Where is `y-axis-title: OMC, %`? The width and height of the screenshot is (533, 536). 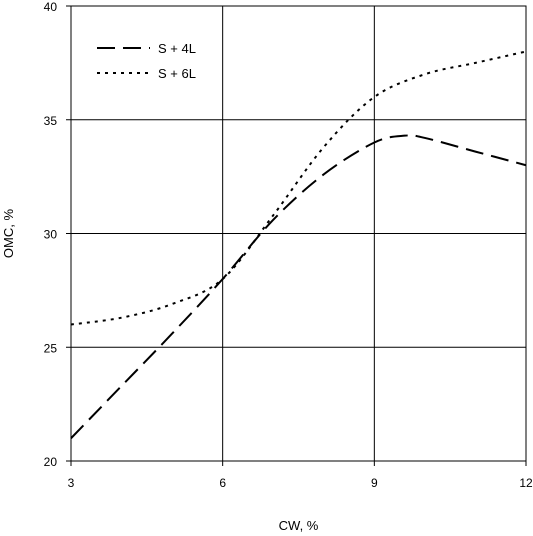 y-axis-title: OMC, % is located at coordinates (8, 234).